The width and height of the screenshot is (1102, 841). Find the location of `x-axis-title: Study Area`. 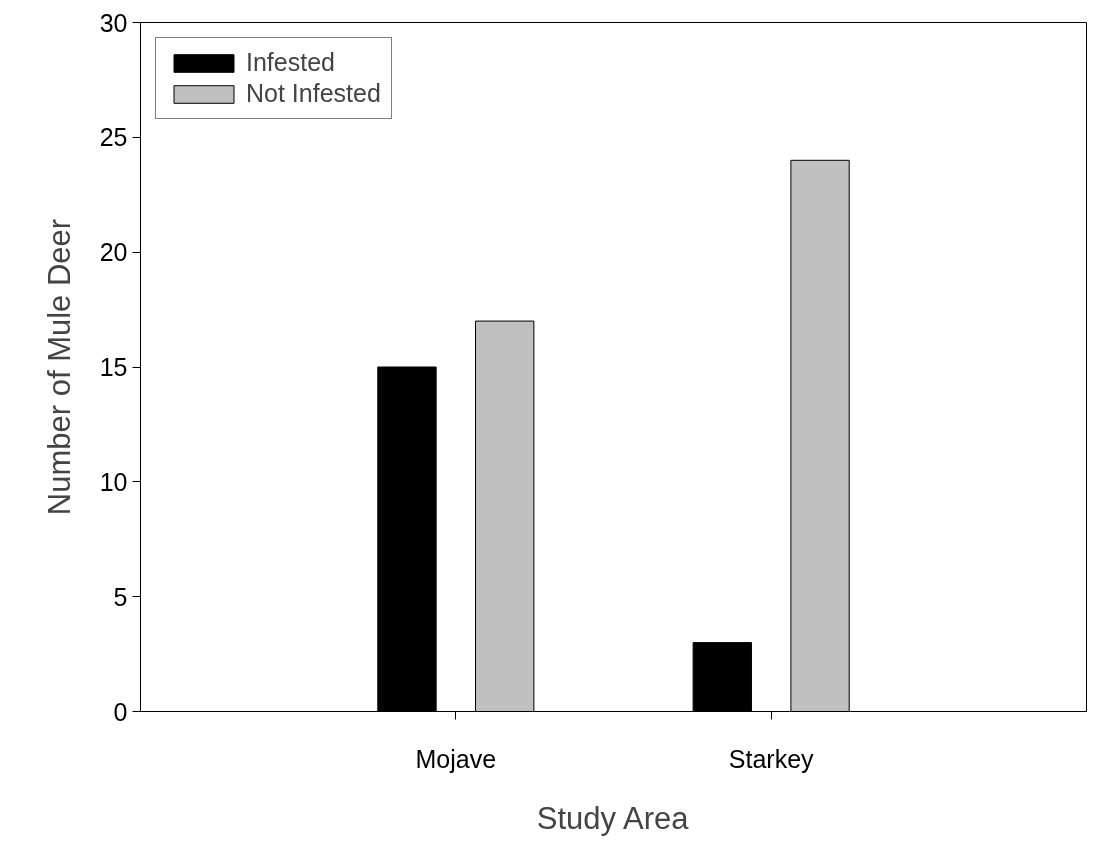

x-axis-title: Study Area is located at coordinates (613, 818).